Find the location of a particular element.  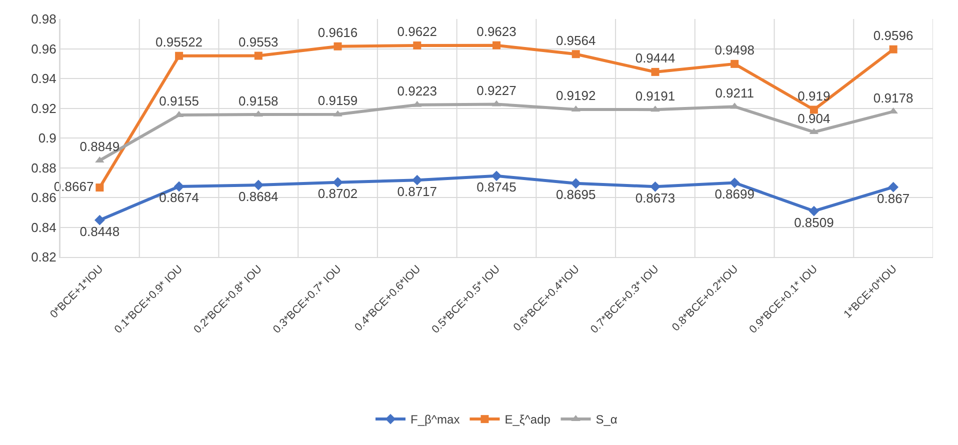

data-label: 0.8667 is located at coordinates (74, 186).